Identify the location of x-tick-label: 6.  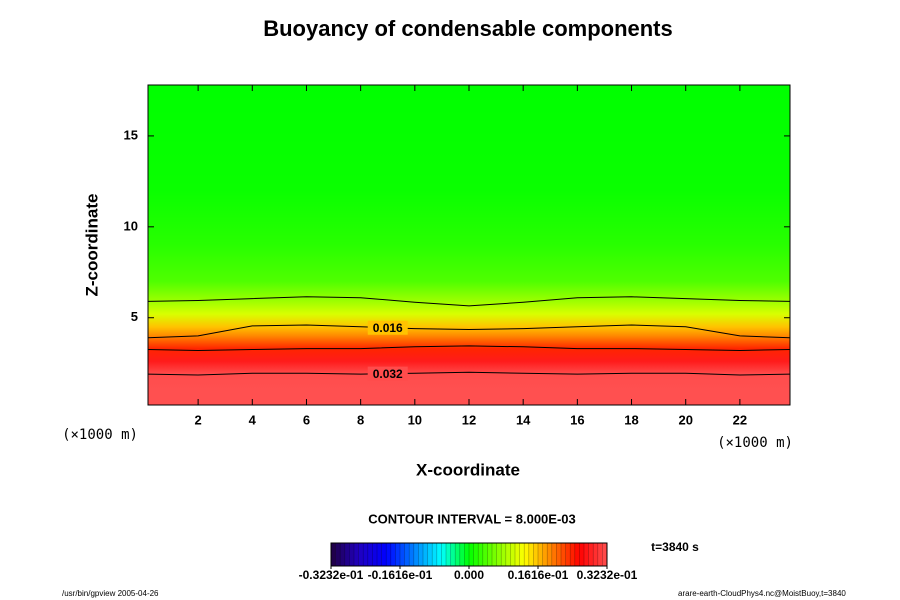
(306, 419).